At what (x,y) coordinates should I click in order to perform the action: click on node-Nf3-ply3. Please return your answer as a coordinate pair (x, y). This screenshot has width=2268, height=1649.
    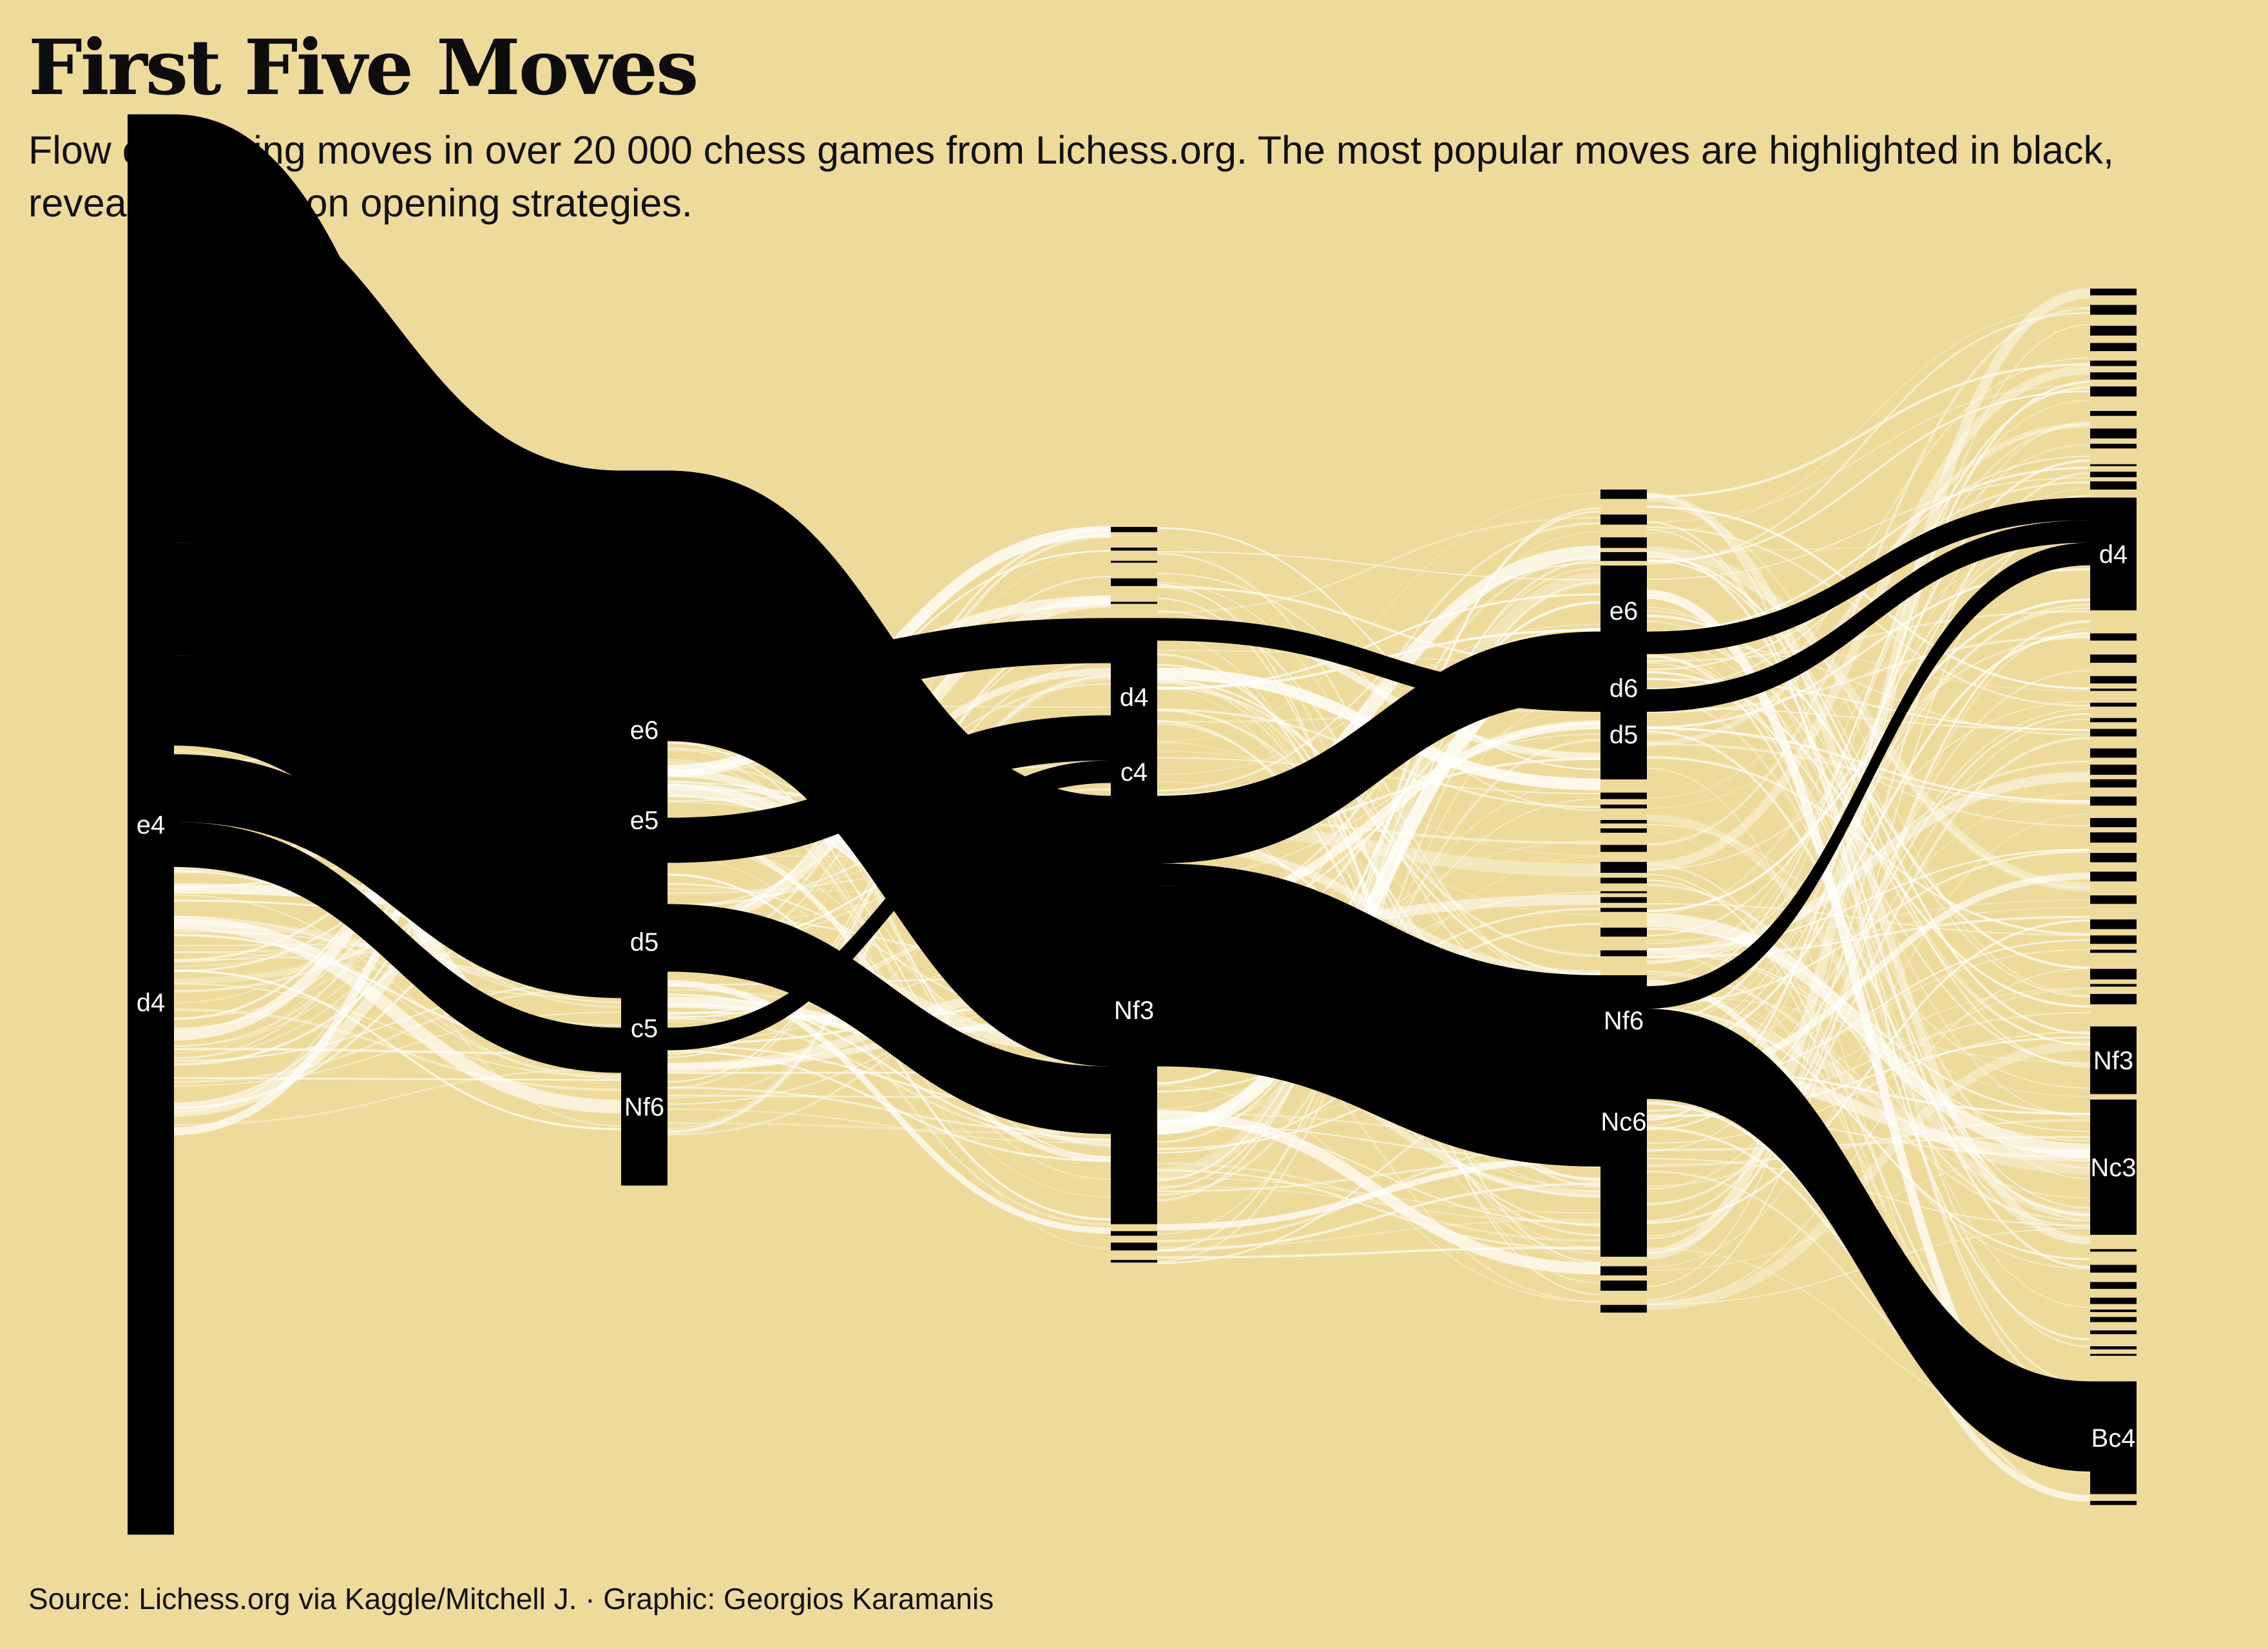
    Looking at the image, I should click on (1134, 1011).